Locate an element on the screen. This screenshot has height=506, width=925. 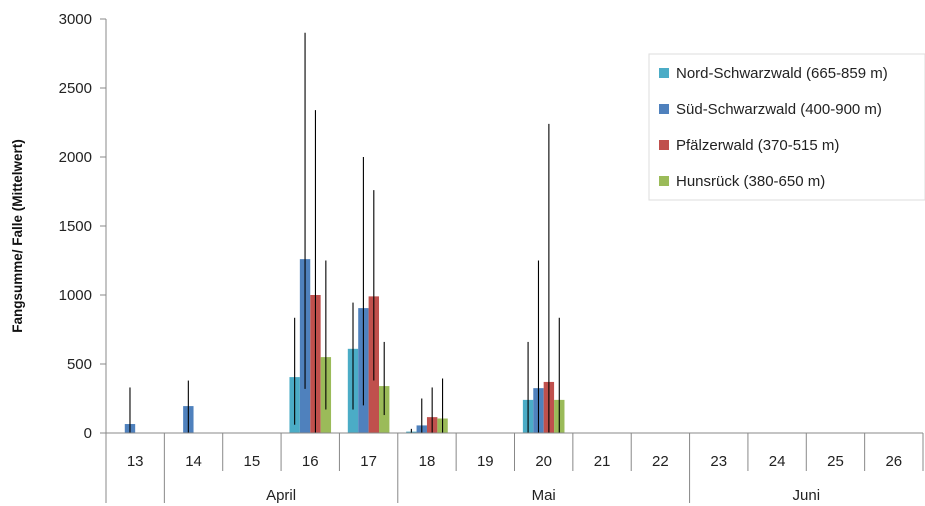
y-tick-label: 2500 is located at coordinates (75, 88).